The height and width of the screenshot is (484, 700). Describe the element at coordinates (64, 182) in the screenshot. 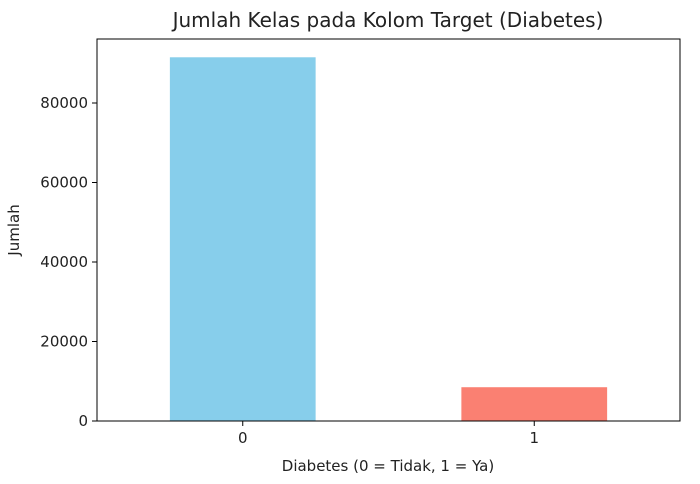

I see `y-tick-label-60000: 60000` at that location.